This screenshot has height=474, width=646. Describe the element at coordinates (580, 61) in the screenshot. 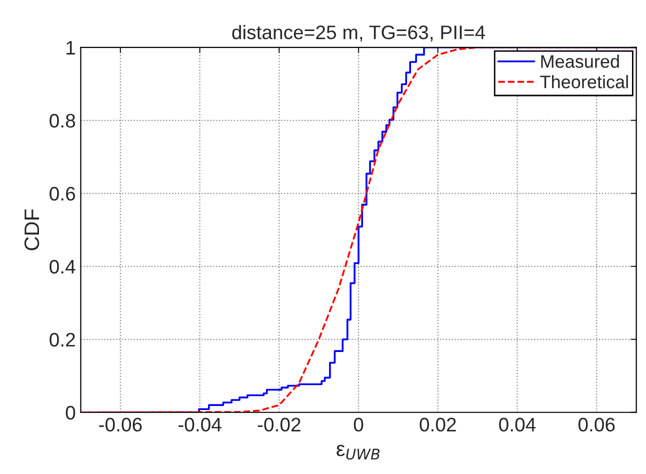

I see `legend-label: Measured` at that location.